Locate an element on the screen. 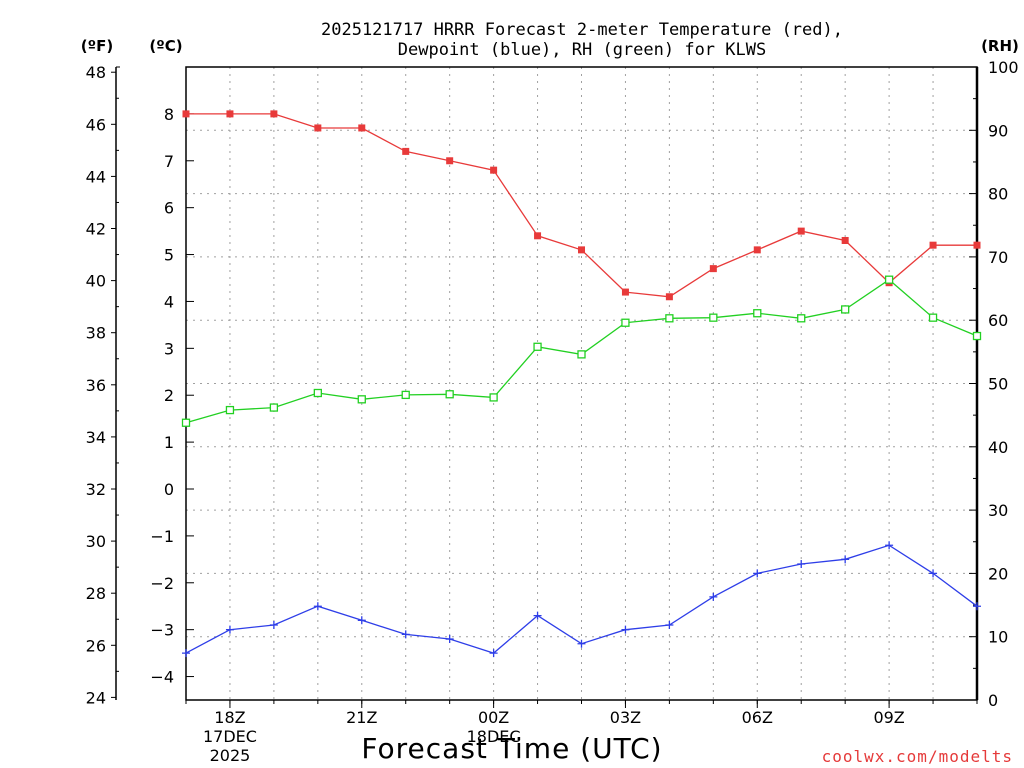 The height and width of the screenshot is (768, 1024). fahrenheit-tick-label: 44 is located at coordinates (96, 176).